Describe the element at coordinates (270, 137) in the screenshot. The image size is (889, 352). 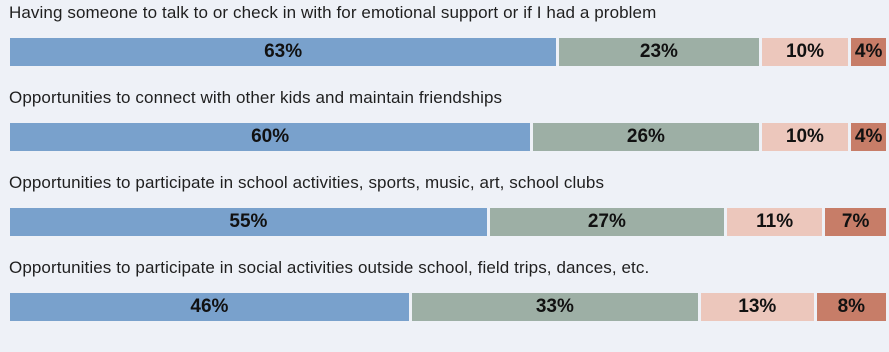
I see `bar-segment: 60%` at that location.